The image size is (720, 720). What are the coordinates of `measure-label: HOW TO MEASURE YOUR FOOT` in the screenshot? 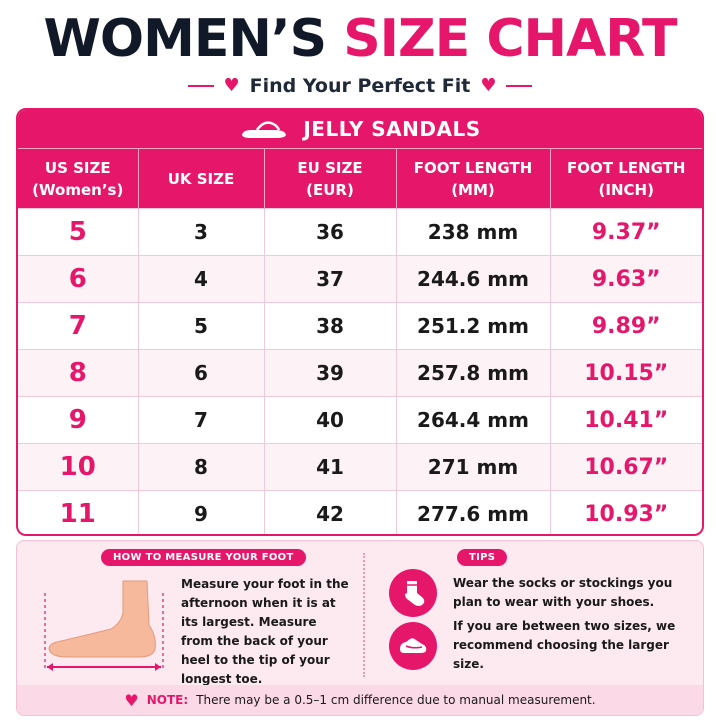 It's located at (203, 557).